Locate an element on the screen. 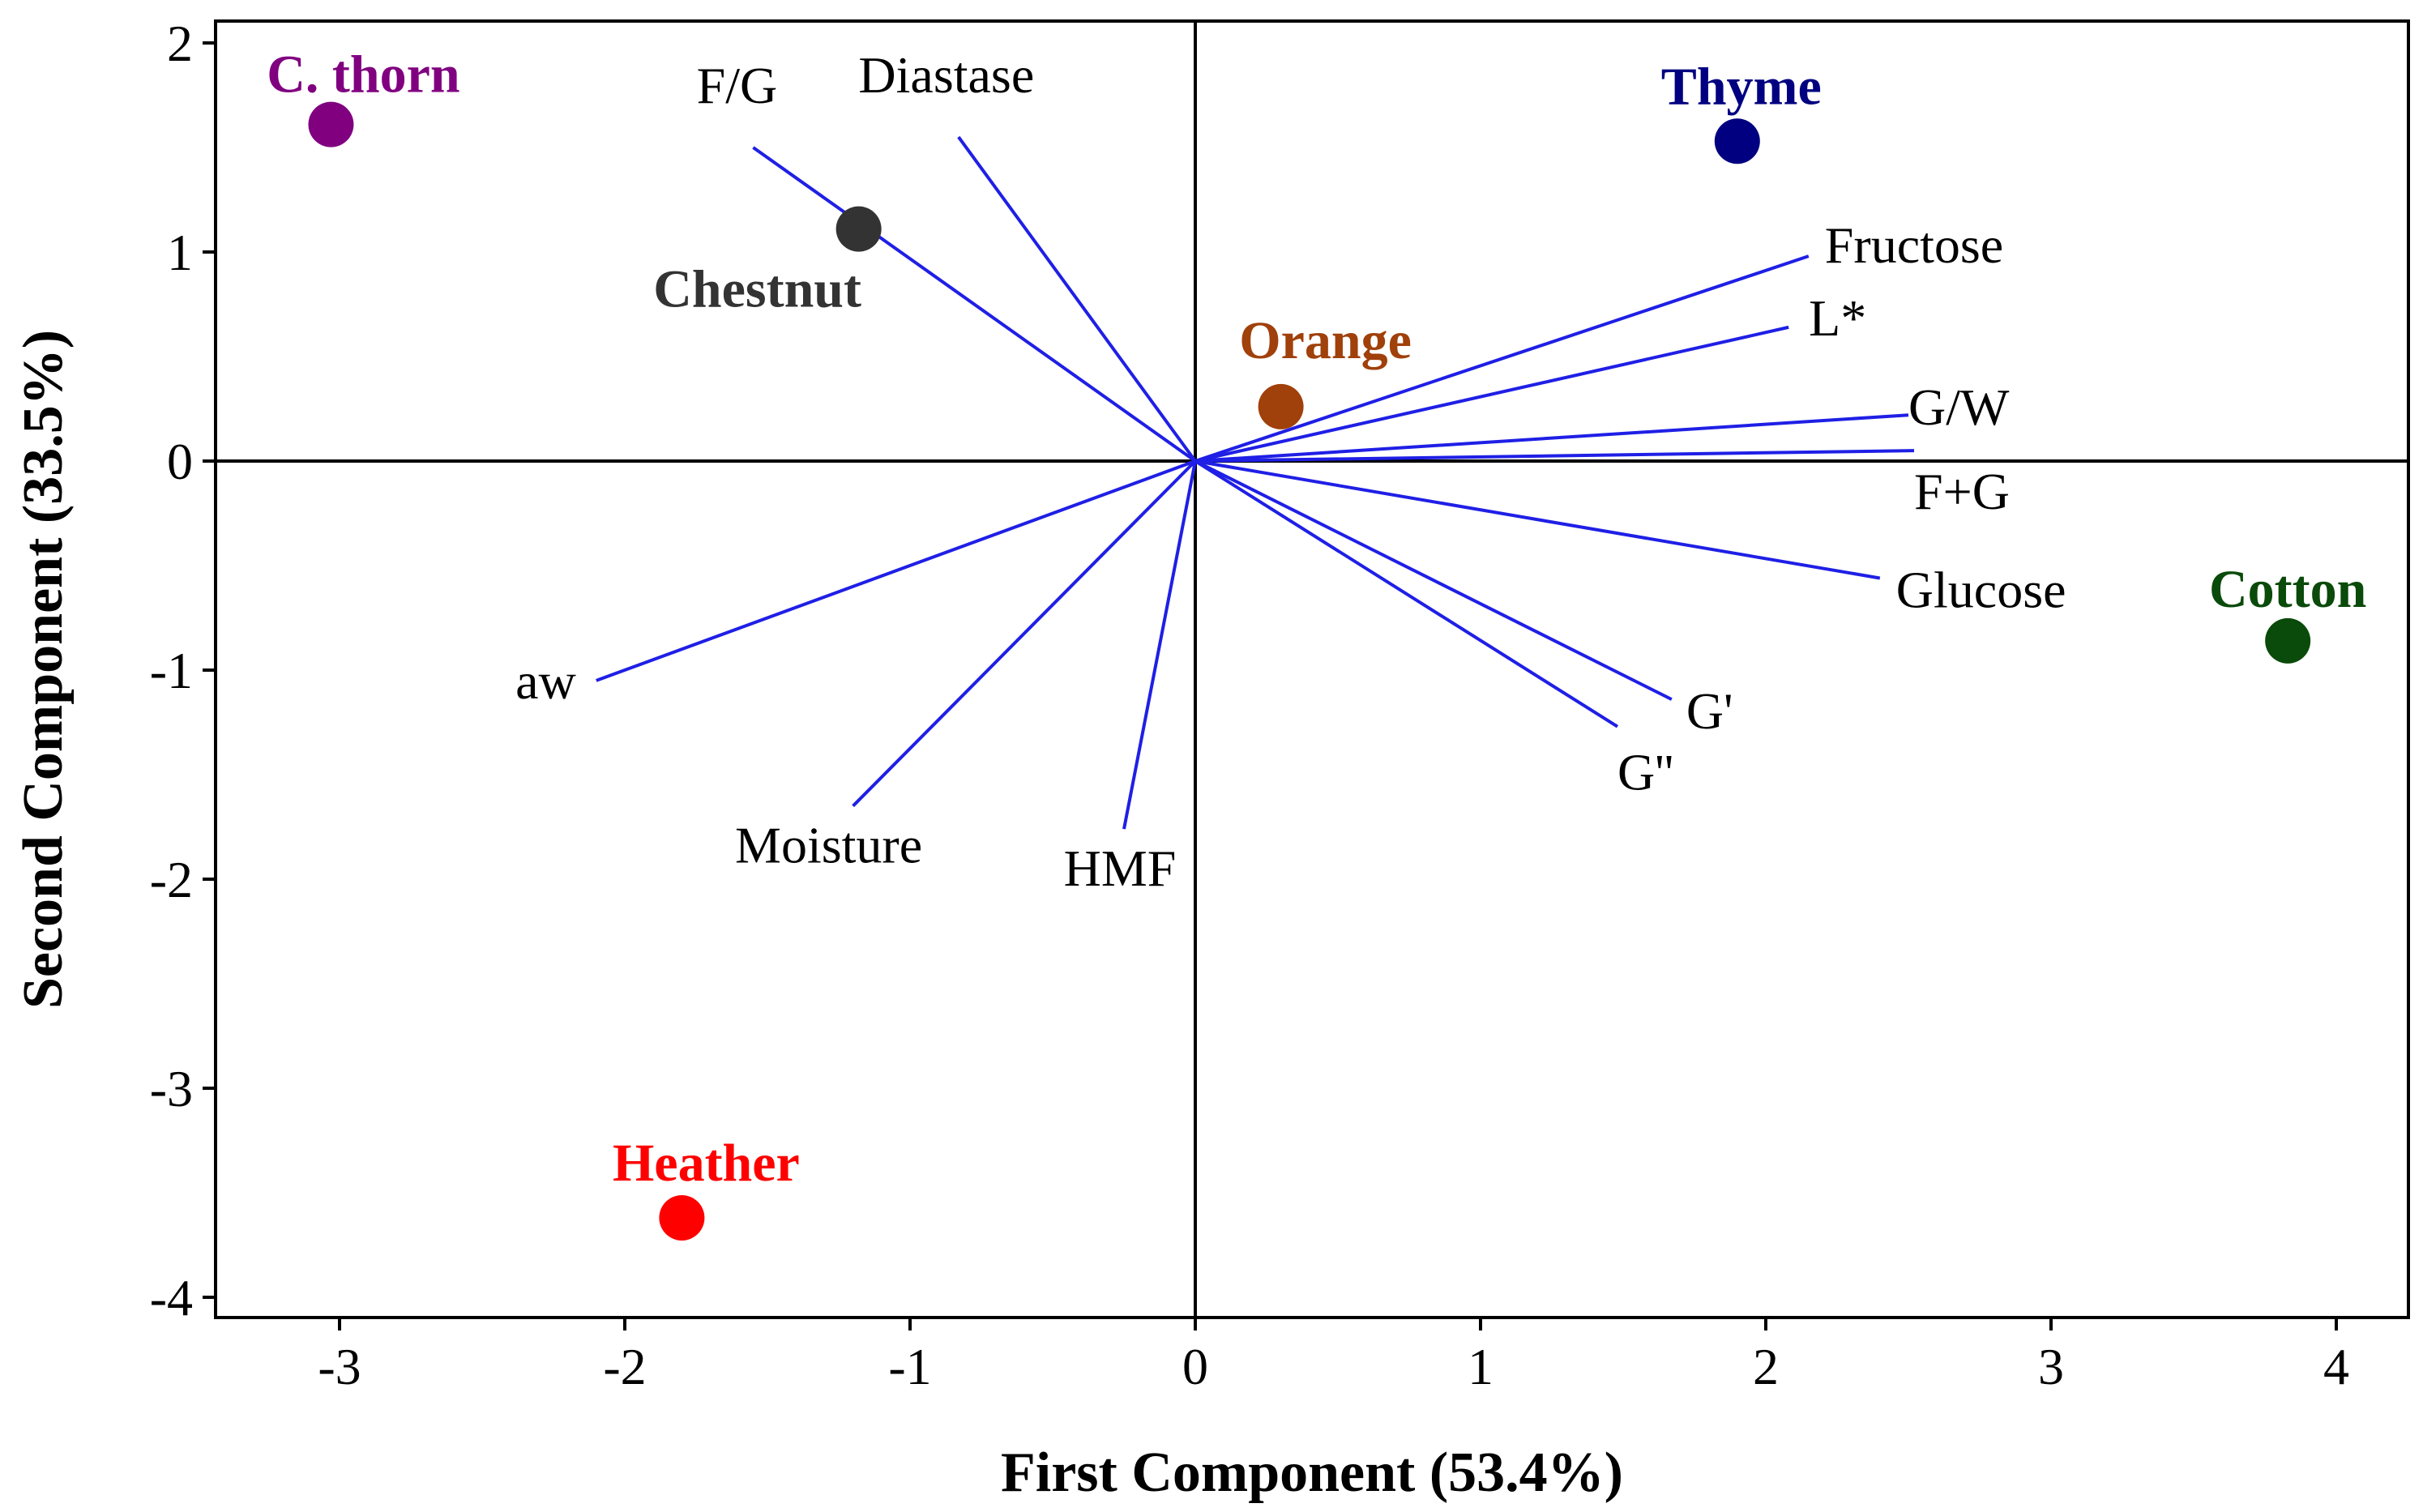 This screenshot has height=1512, width=2423. score-label: Heather is located at coordinates (706, 1163).